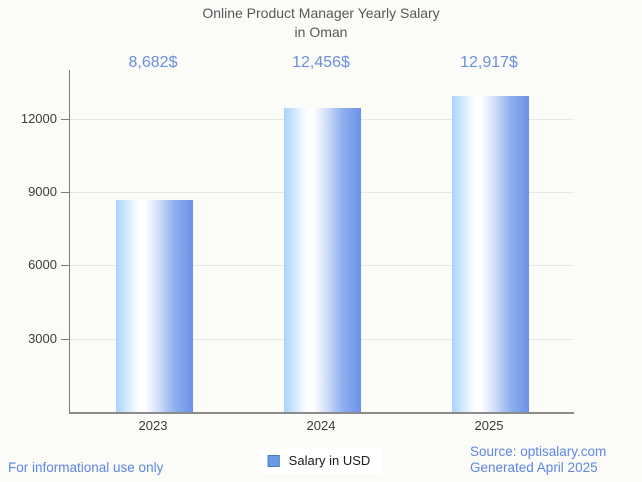 The height and width of the screenshot is (482, 642). What do you see at coordinates (489, 425) in the screenshot?
I see `x-axis-label-2025: 2025` at bounding box center [489, 425].